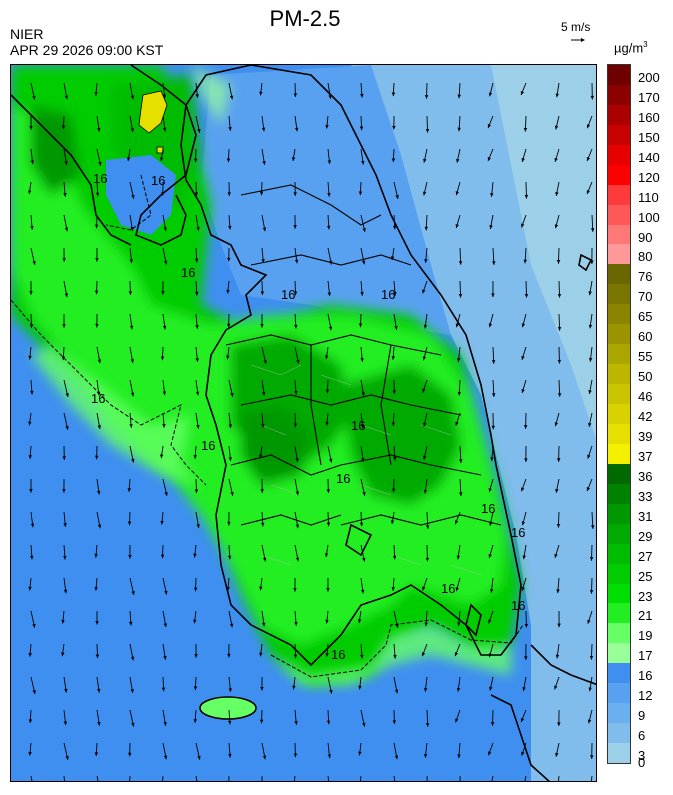 This screenshot has height=795, width=673. Describe the element at coordinates (645, 596) in the screenshot. I see `colorbar-label: 23` at that location.